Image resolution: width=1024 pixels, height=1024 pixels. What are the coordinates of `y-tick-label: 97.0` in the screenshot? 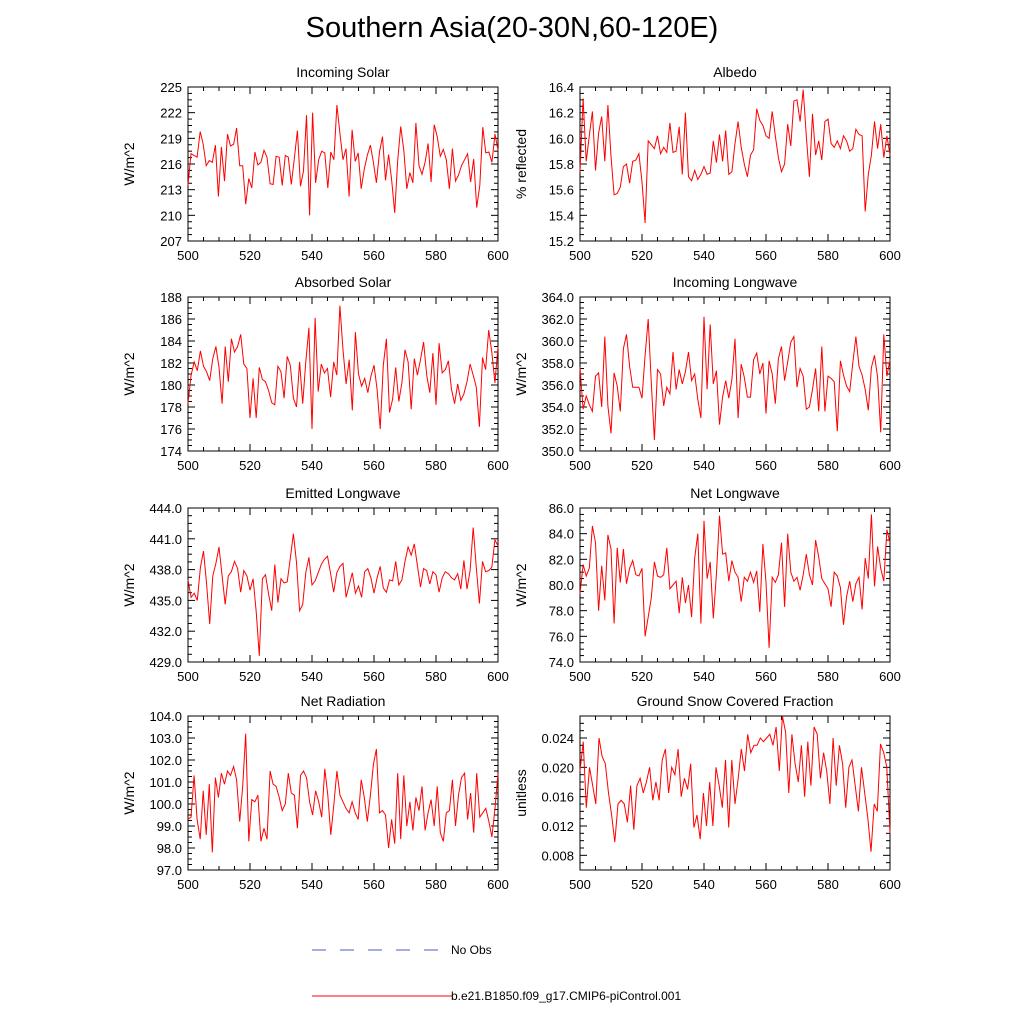 It's located at (169, 870).